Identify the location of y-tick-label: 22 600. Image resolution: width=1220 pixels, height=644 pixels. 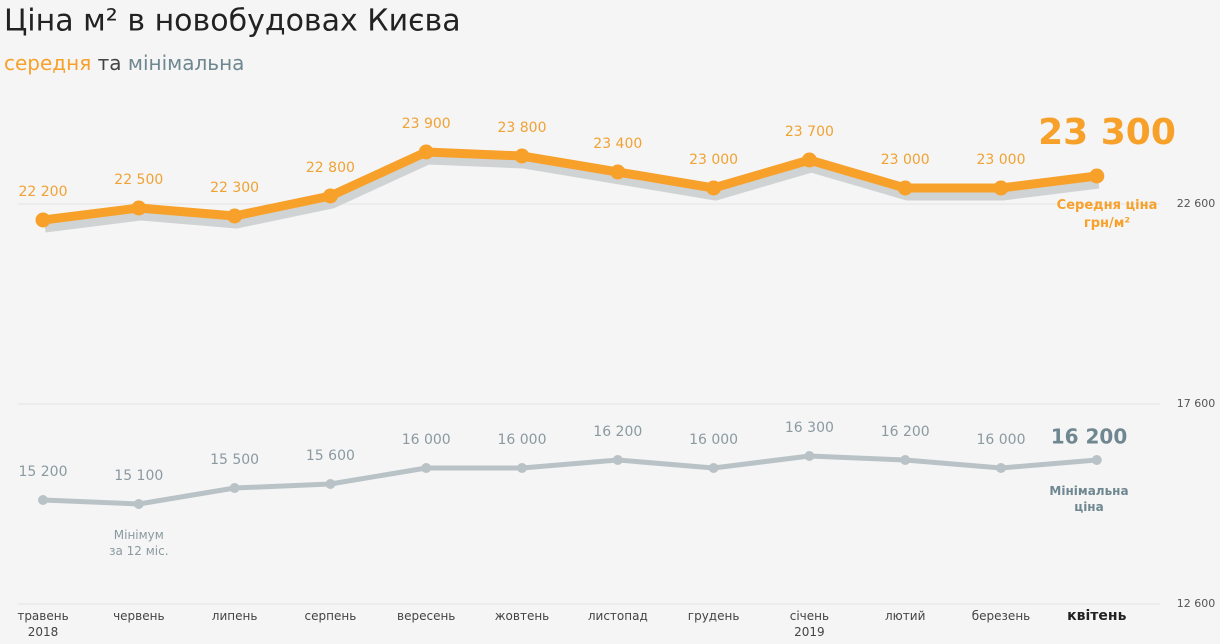
(1196, 203).